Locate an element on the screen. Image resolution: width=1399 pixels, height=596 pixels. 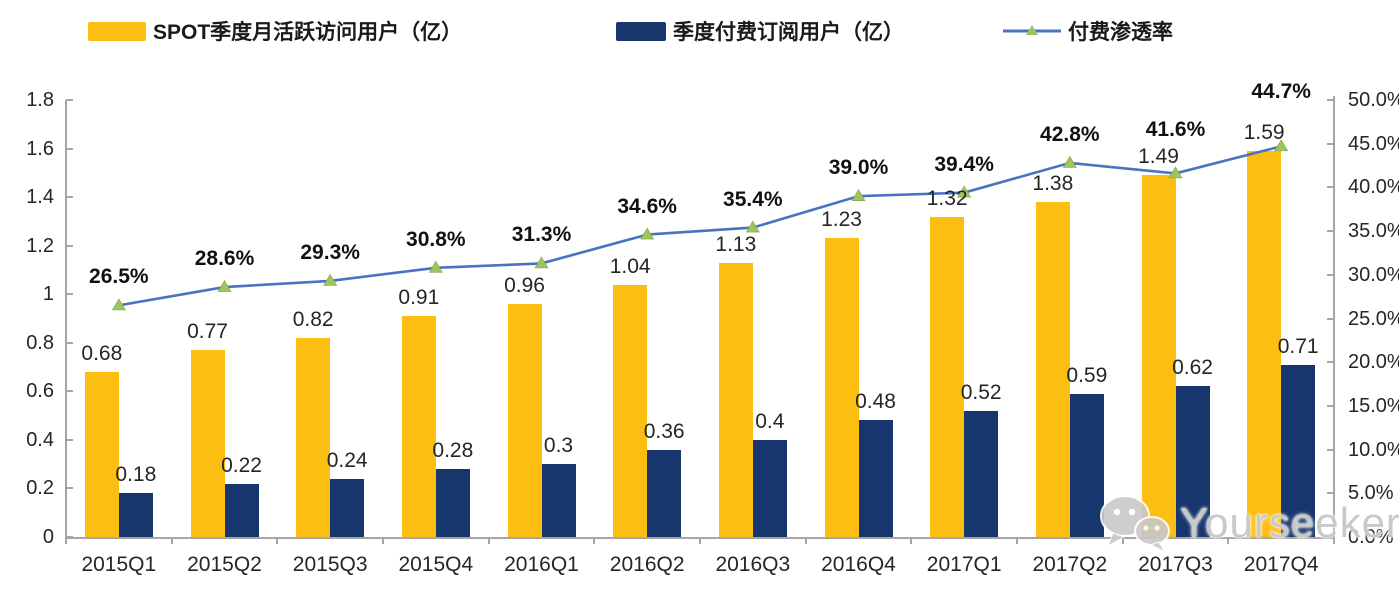
right-axis-line is located at coordinates (1334, 316).